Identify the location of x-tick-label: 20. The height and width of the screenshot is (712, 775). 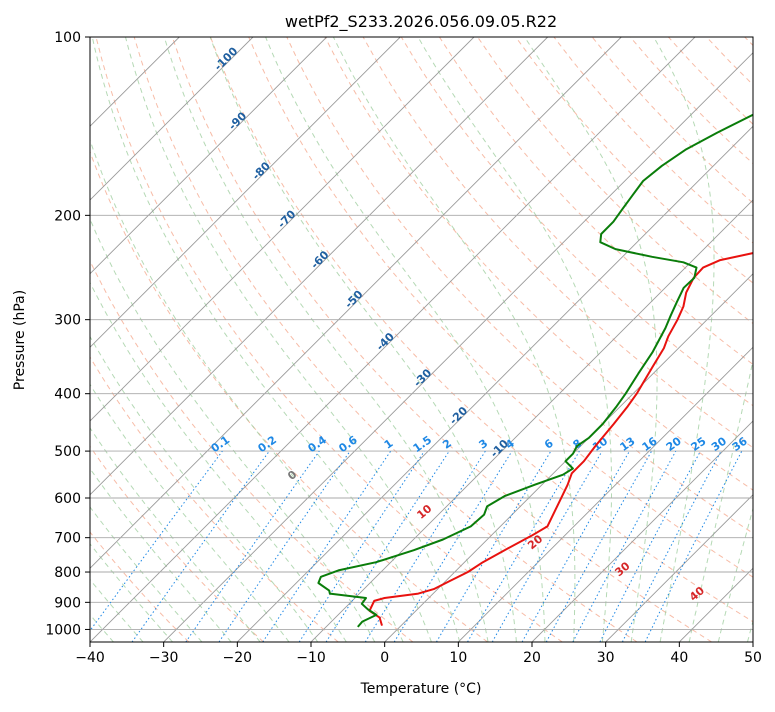
(532, 658).